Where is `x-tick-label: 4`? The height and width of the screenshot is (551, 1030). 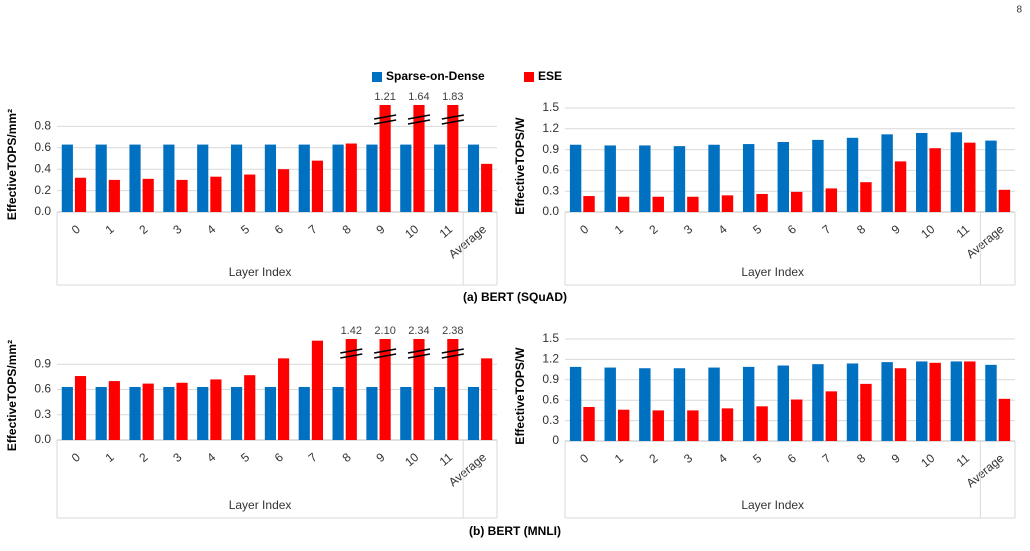
x-tick-label: 4 is located at coordinates (723, 229).